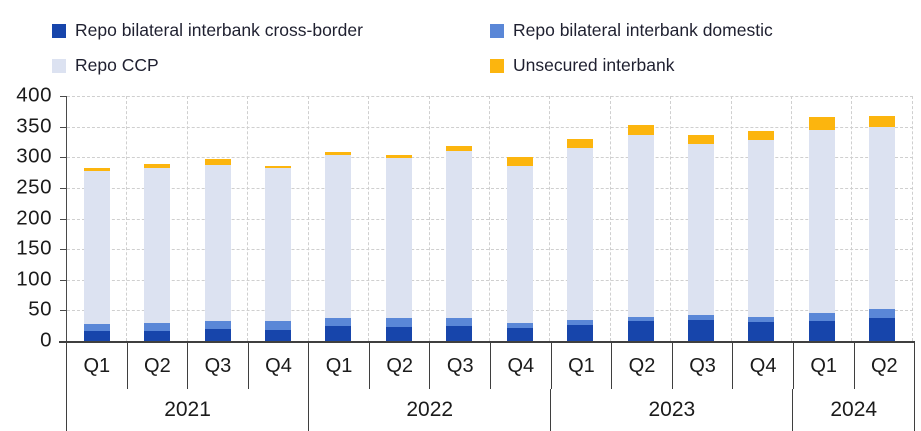 This screenshot has height=431, width=921. I want to click on bar-slot-q1-2022, so click(339, 218).